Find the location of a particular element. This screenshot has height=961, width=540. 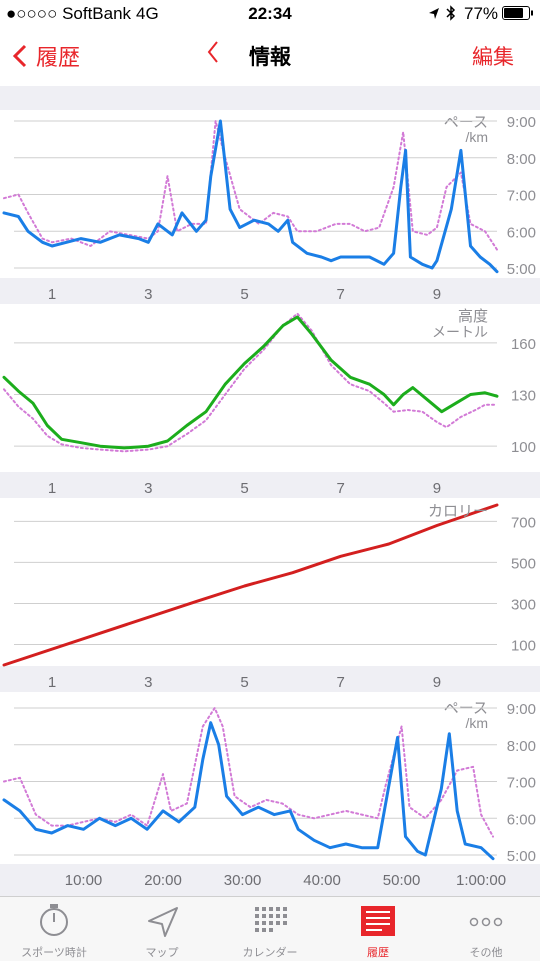

tab-history: 履歴 is located at coordinates (378, 929).